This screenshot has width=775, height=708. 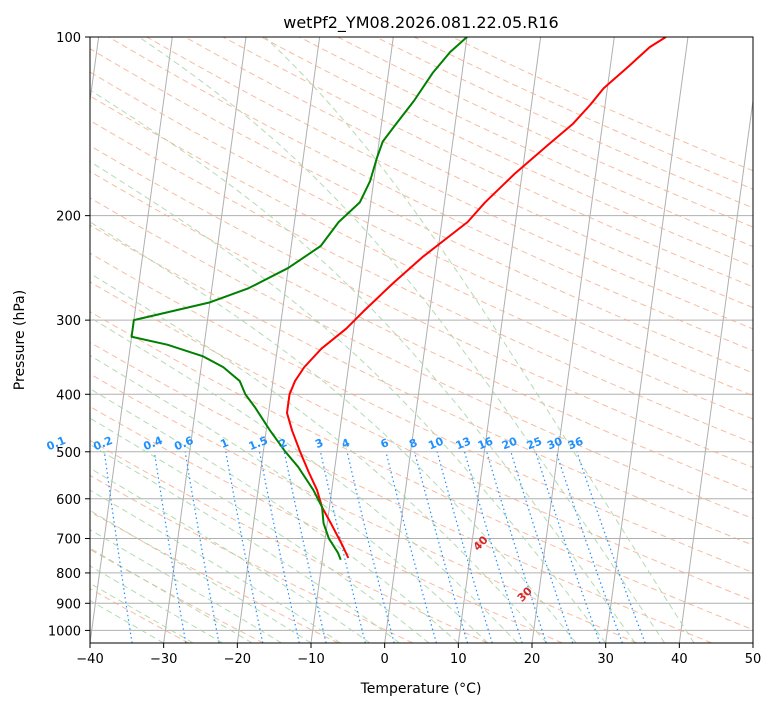 I want to click on x-tick-label: −30, so click(x=163, y=659).